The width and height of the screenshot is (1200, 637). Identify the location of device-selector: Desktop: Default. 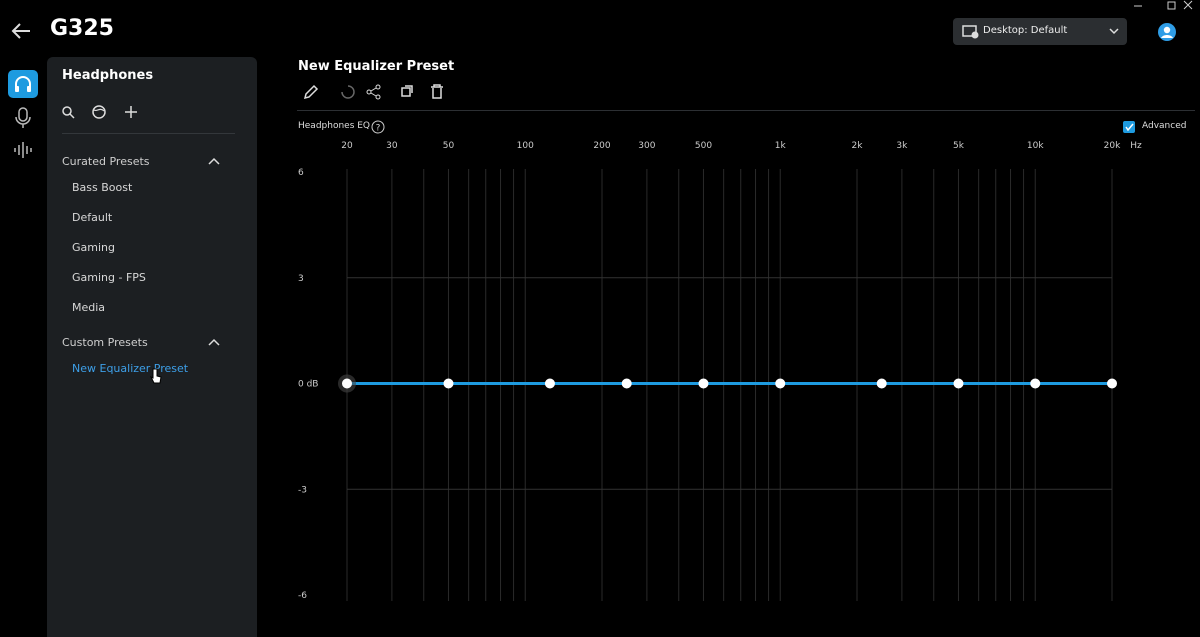
(1040, 31).